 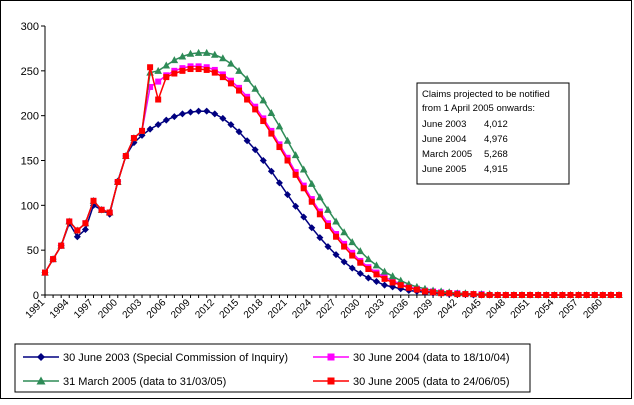 What do you see at coordinates (569, 309) in the screenshot?
I see `x-tick-label: 2057` at bounding box center [569, 309].